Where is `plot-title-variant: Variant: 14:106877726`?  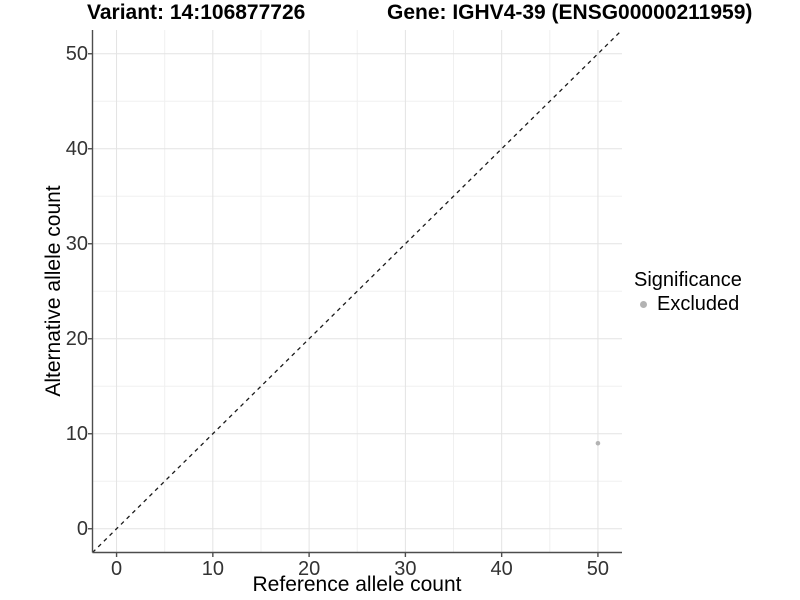
plot-title-variant: Variant: 14:106877726 is located at coordinates (196, 12).